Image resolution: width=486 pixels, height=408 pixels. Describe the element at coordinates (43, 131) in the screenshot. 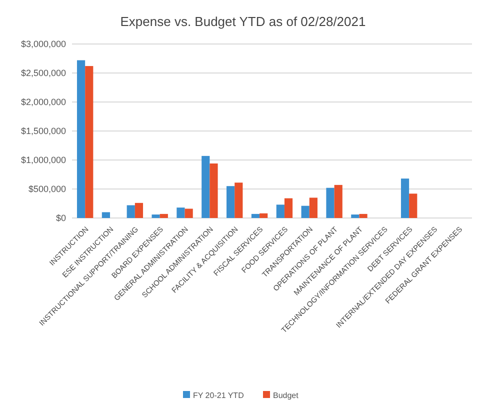

I see `y-tick-label: $1,500,000` at that location.